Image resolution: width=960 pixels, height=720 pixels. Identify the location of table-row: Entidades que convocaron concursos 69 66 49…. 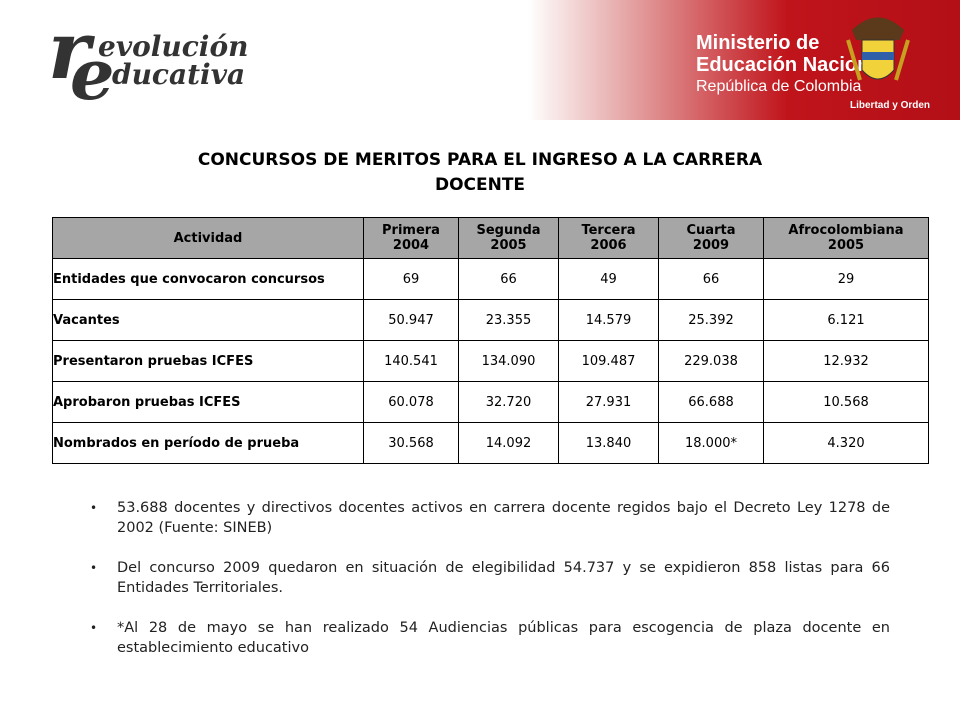
(490, 279).